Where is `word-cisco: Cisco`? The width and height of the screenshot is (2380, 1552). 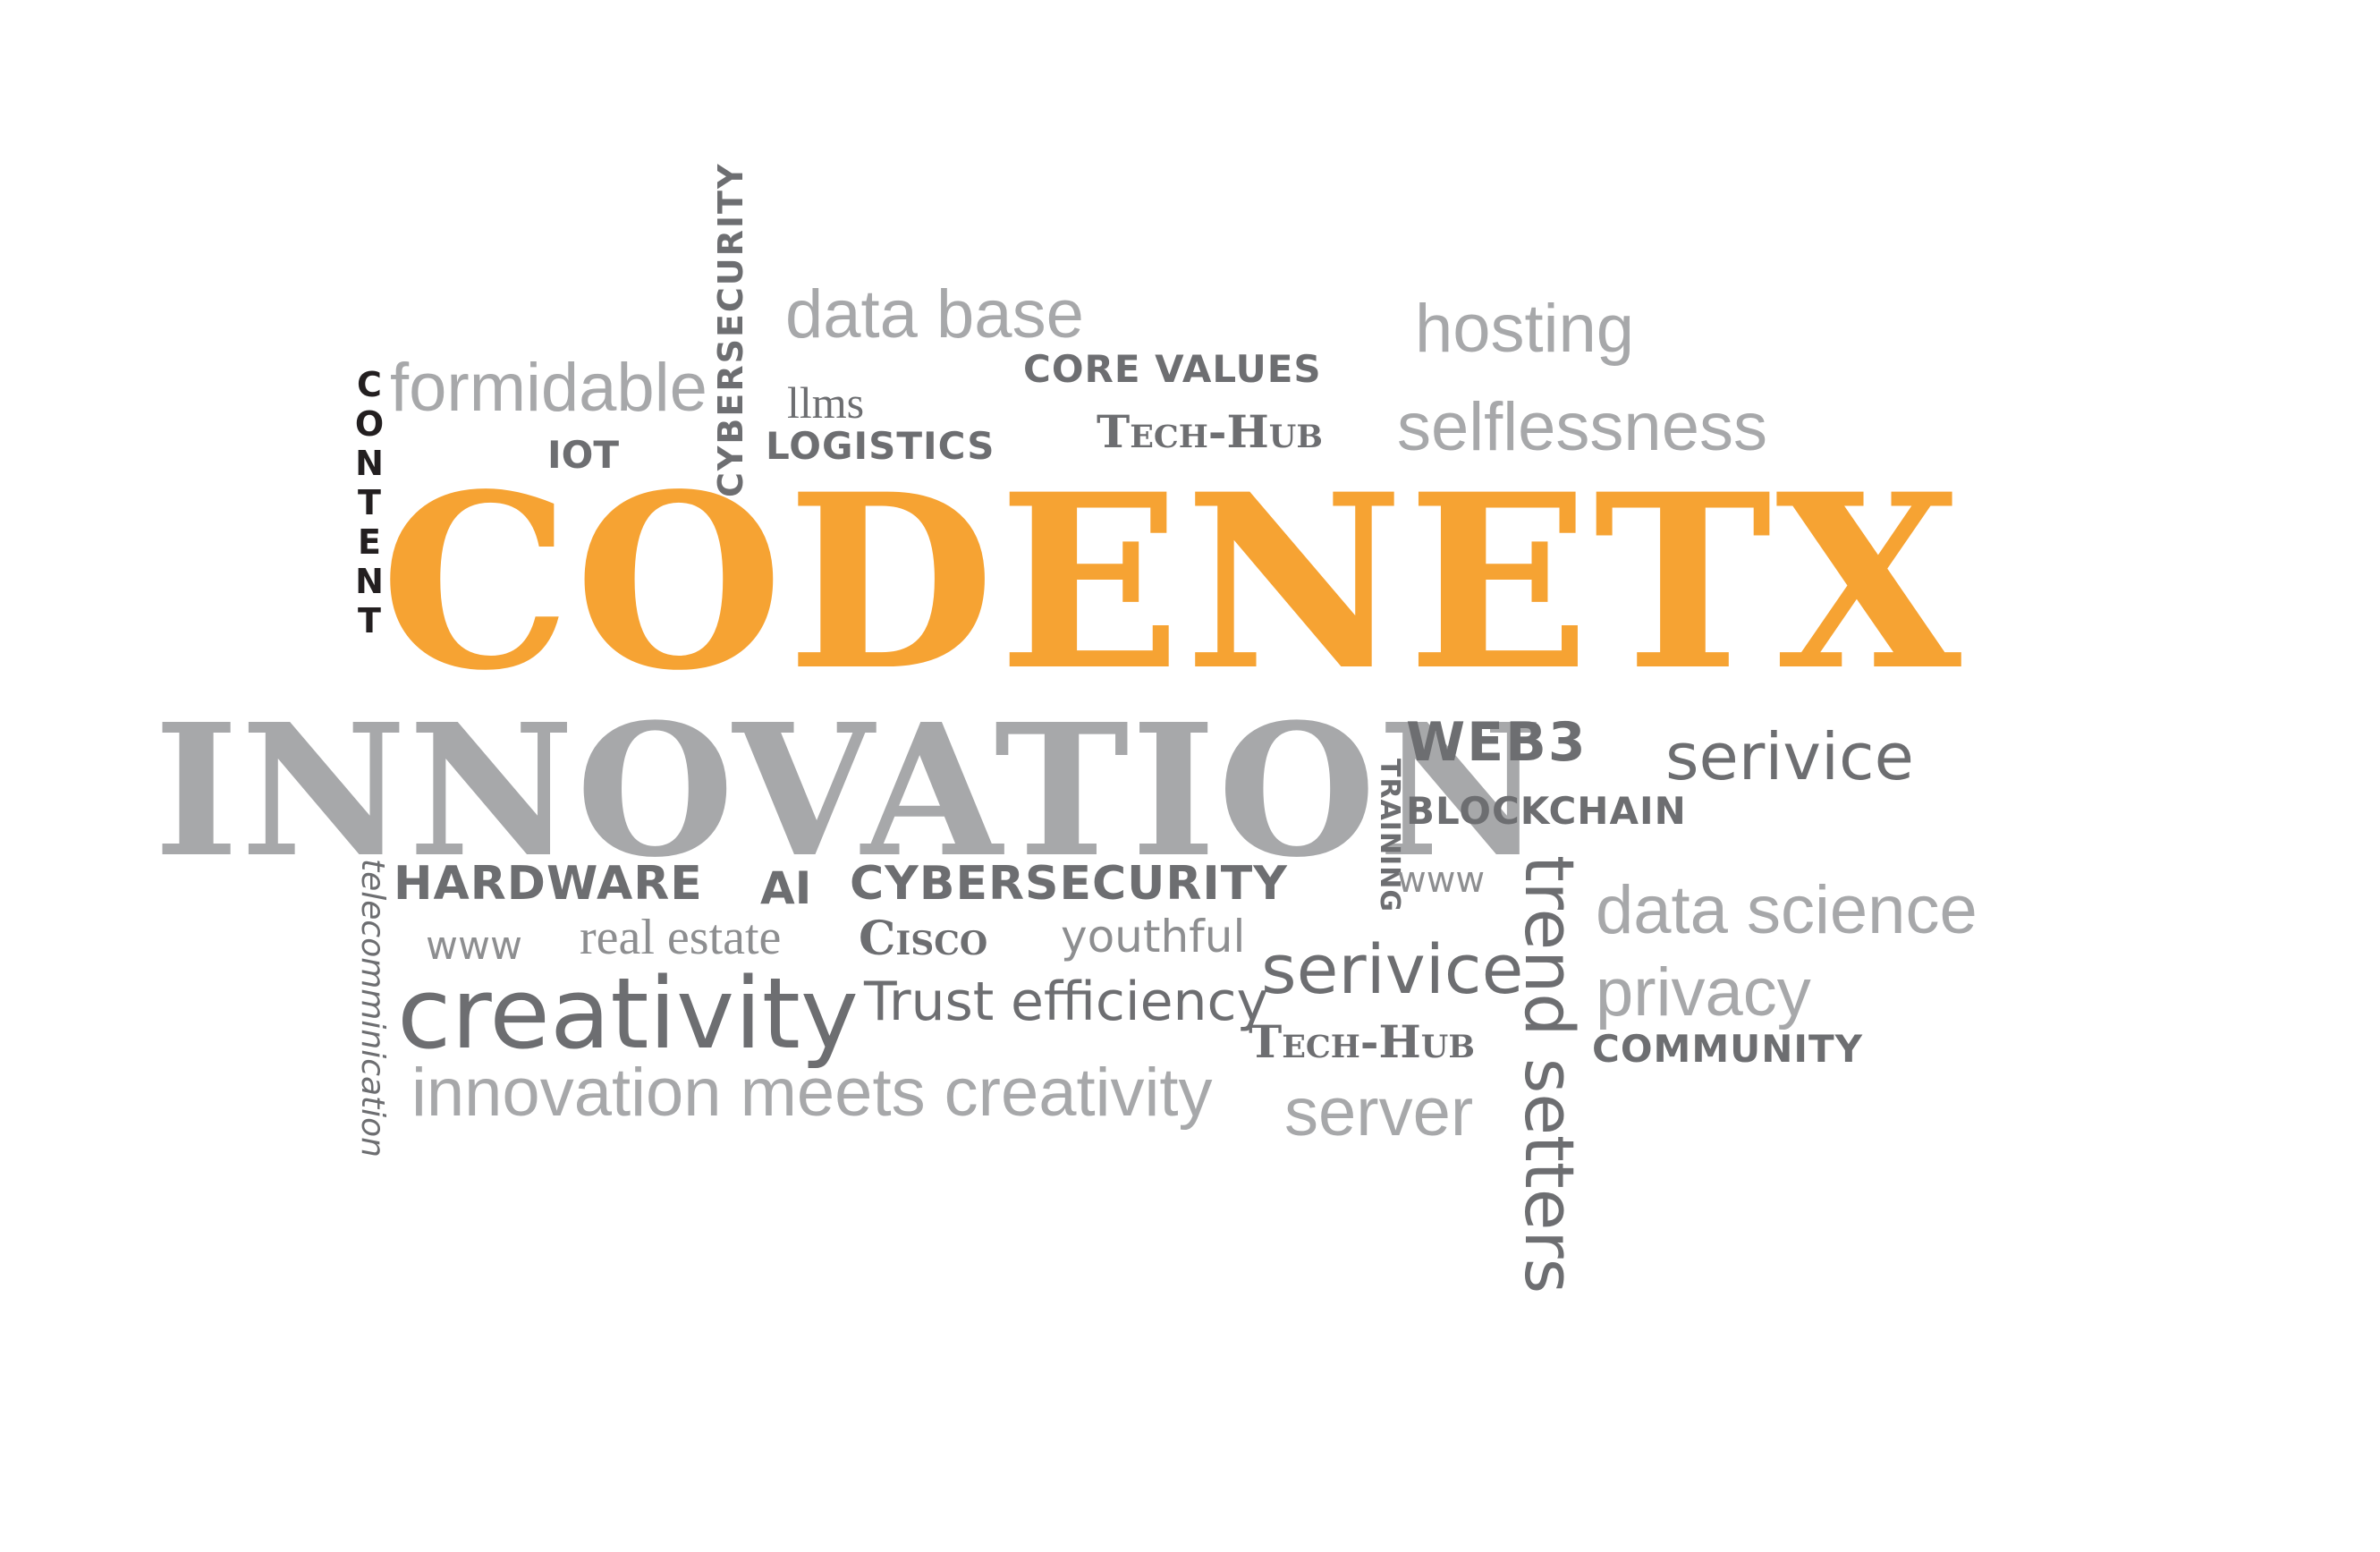 word-cisco: Cisco is located at coordinates (923, 939).